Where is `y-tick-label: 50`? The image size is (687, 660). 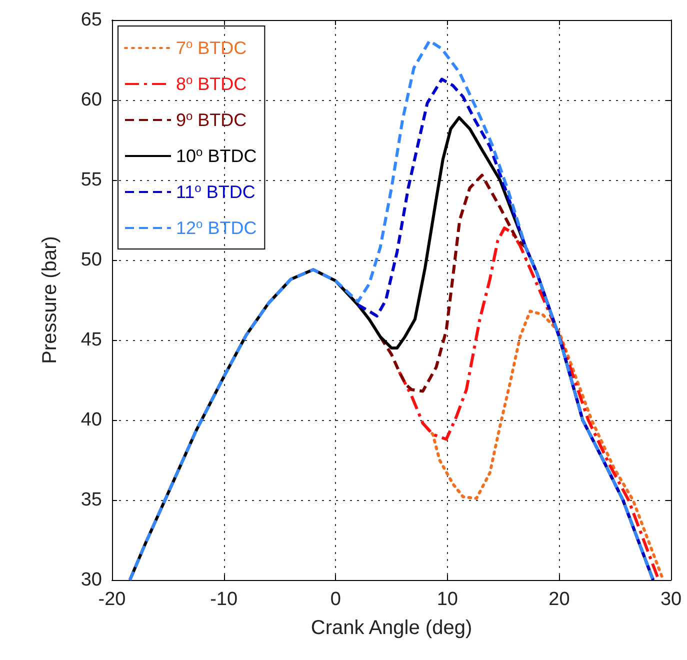
y-tick-label: 50 is located at coordinates (91, 260).